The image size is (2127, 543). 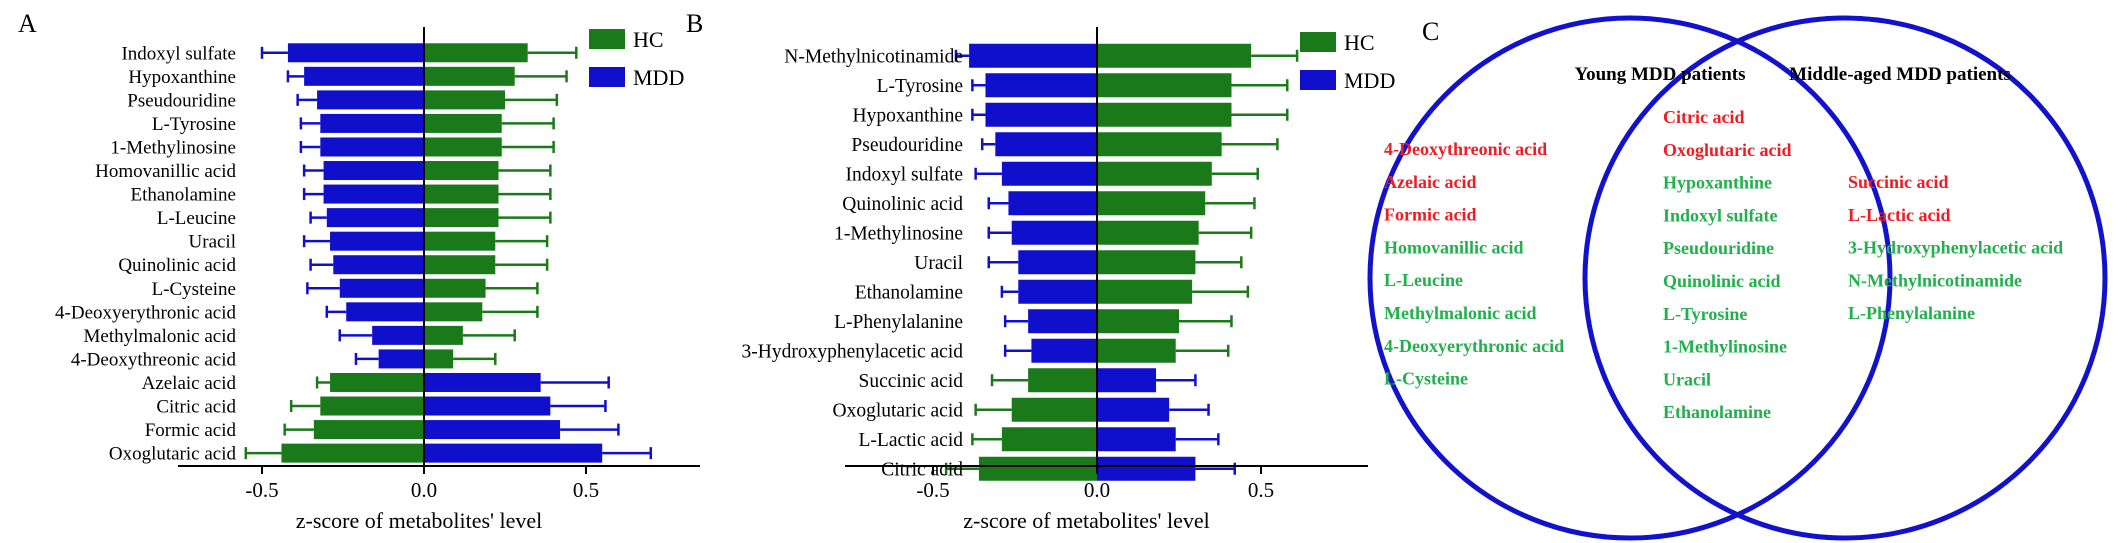 What do you see at coordinates (177, 265) in the screenshot?
I see `panel-a-category-label: Quinolinic acid` at bounding box center [177, 265].